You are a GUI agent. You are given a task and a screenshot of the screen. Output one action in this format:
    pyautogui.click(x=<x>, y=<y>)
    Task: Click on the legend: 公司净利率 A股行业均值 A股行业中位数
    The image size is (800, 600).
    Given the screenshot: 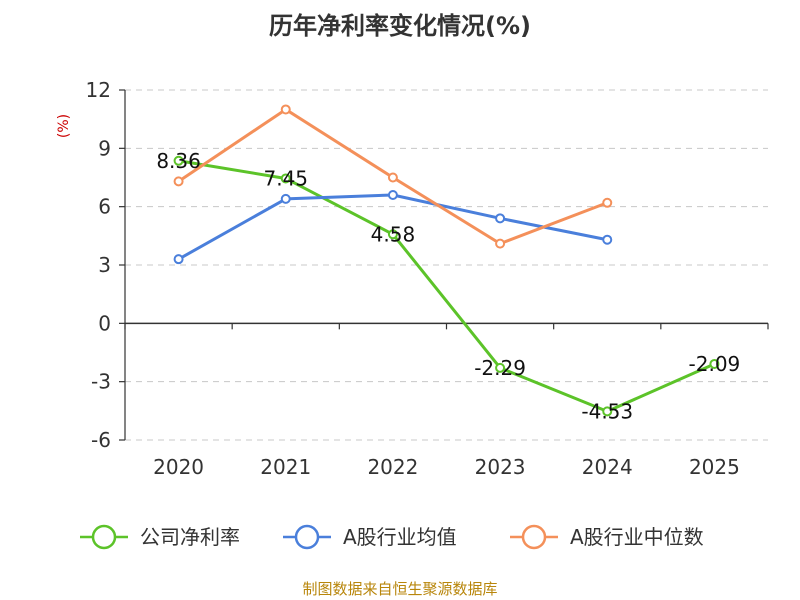 What is the action you would take?
    pyautogui.click(x=392, y=537)
    